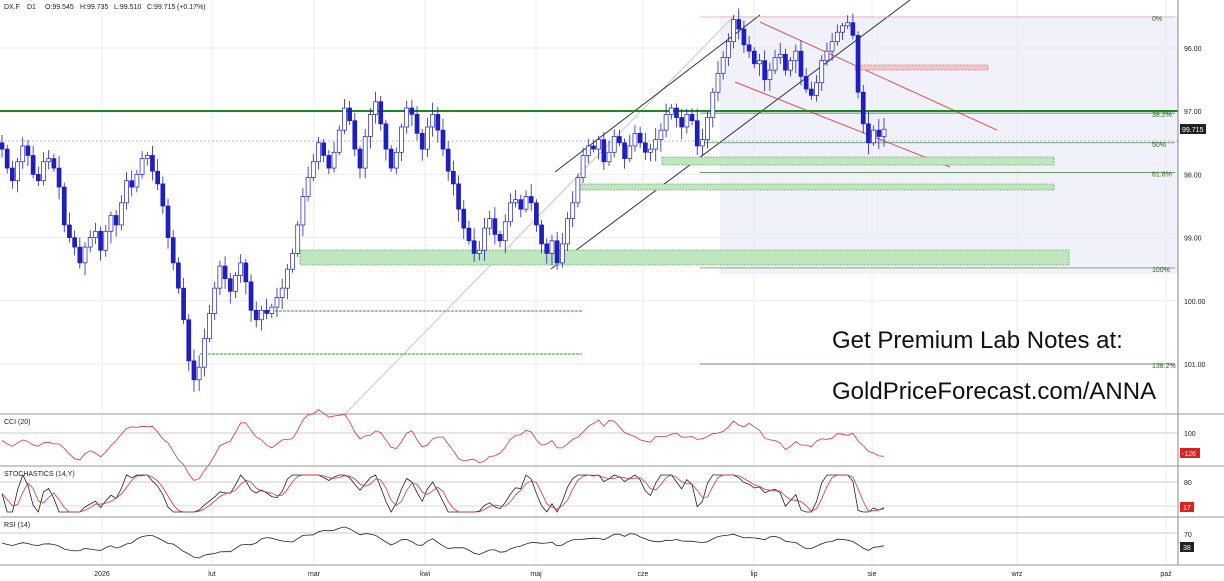 This screenshot has height=581, width=1224. I want to click on price-tick-label: 96.00, so click(1193, 49).